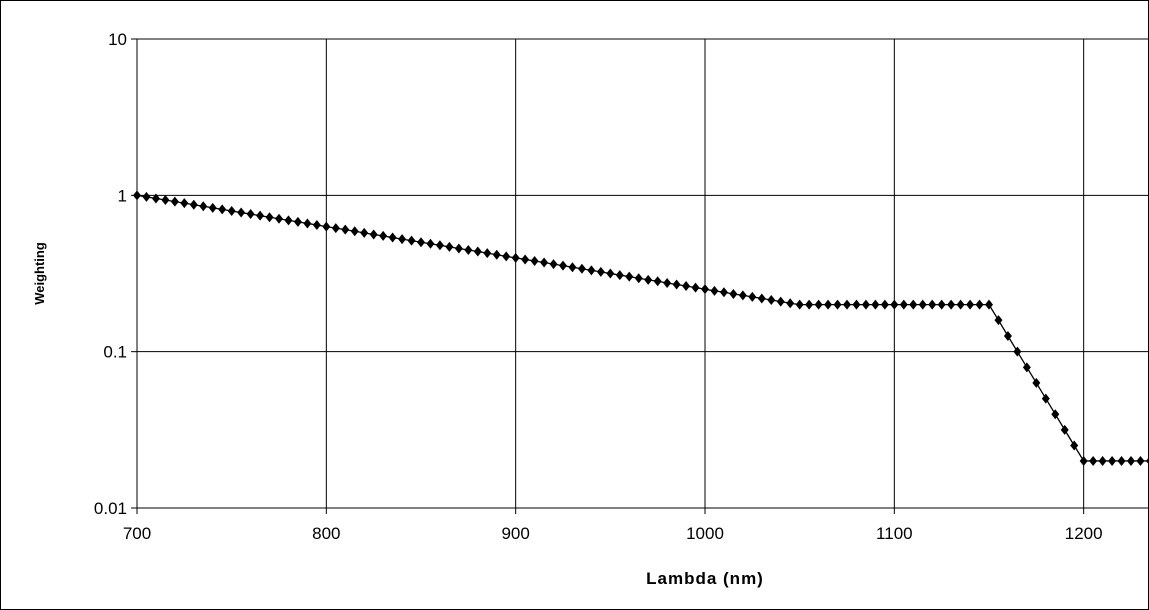  I want to click on y-axis-title: Weighting, so click(39, 273).